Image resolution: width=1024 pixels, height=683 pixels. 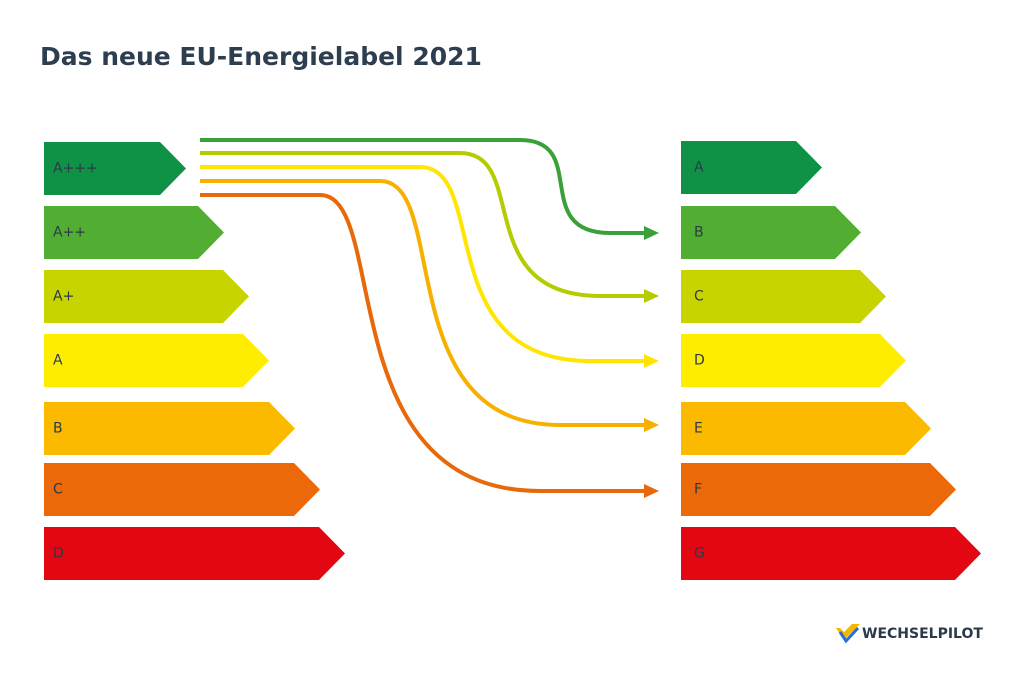 I want to click on brand-logo: WECHSELPILOT, so click(x=909, y=634).